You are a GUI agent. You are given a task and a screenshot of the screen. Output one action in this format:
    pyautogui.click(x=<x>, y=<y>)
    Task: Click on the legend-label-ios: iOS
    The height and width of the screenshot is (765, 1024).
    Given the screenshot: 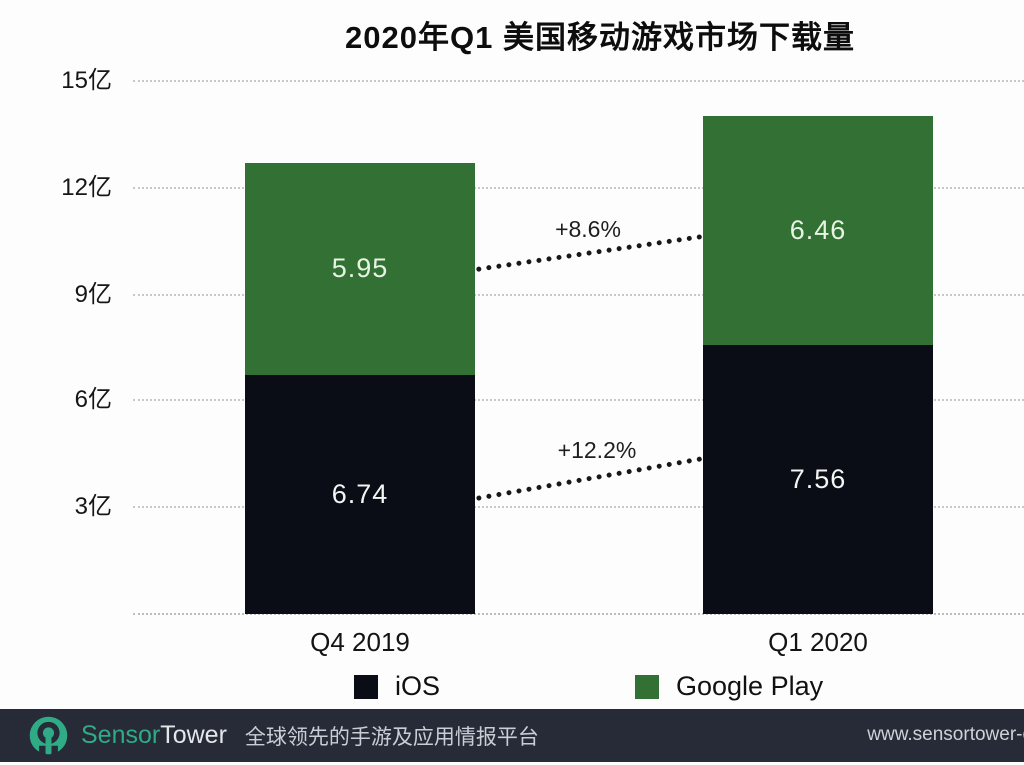 What is the action you would take?
    pyautogui.click(x=418, y=686)
    